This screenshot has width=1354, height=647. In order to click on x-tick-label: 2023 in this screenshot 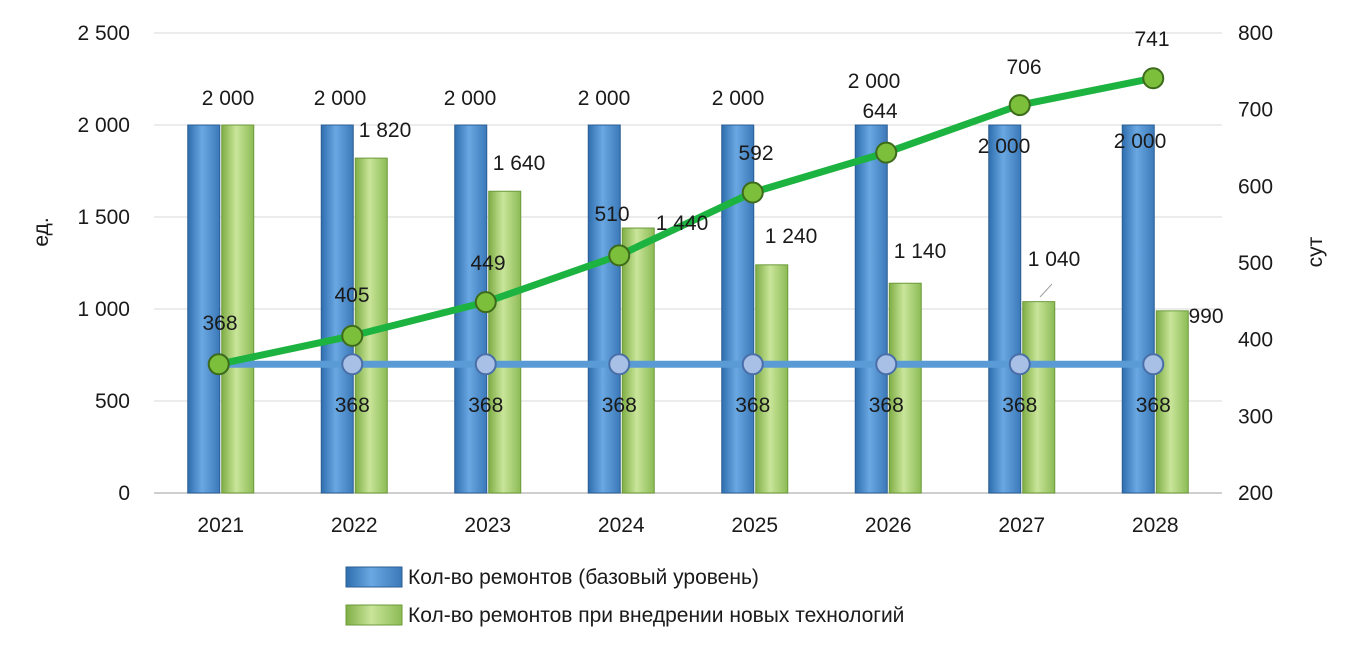, I will do `click(487, 525)`.